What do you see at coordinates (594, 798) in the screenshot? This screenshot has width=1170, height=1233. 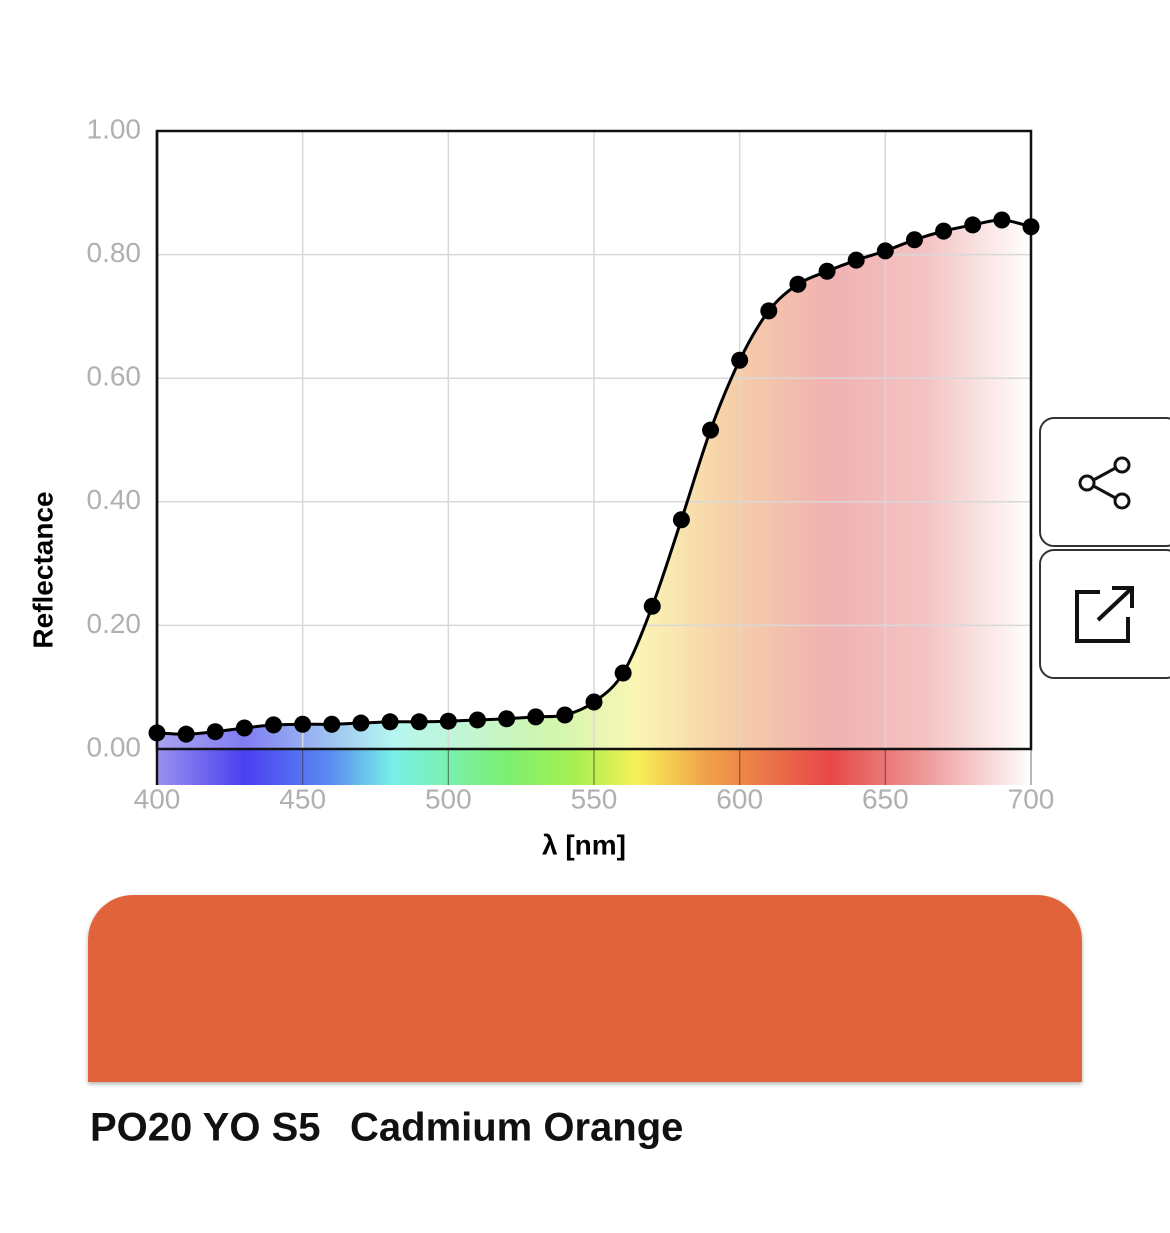 I see `x-tick-label: 550` at bounding box center [594, 798].